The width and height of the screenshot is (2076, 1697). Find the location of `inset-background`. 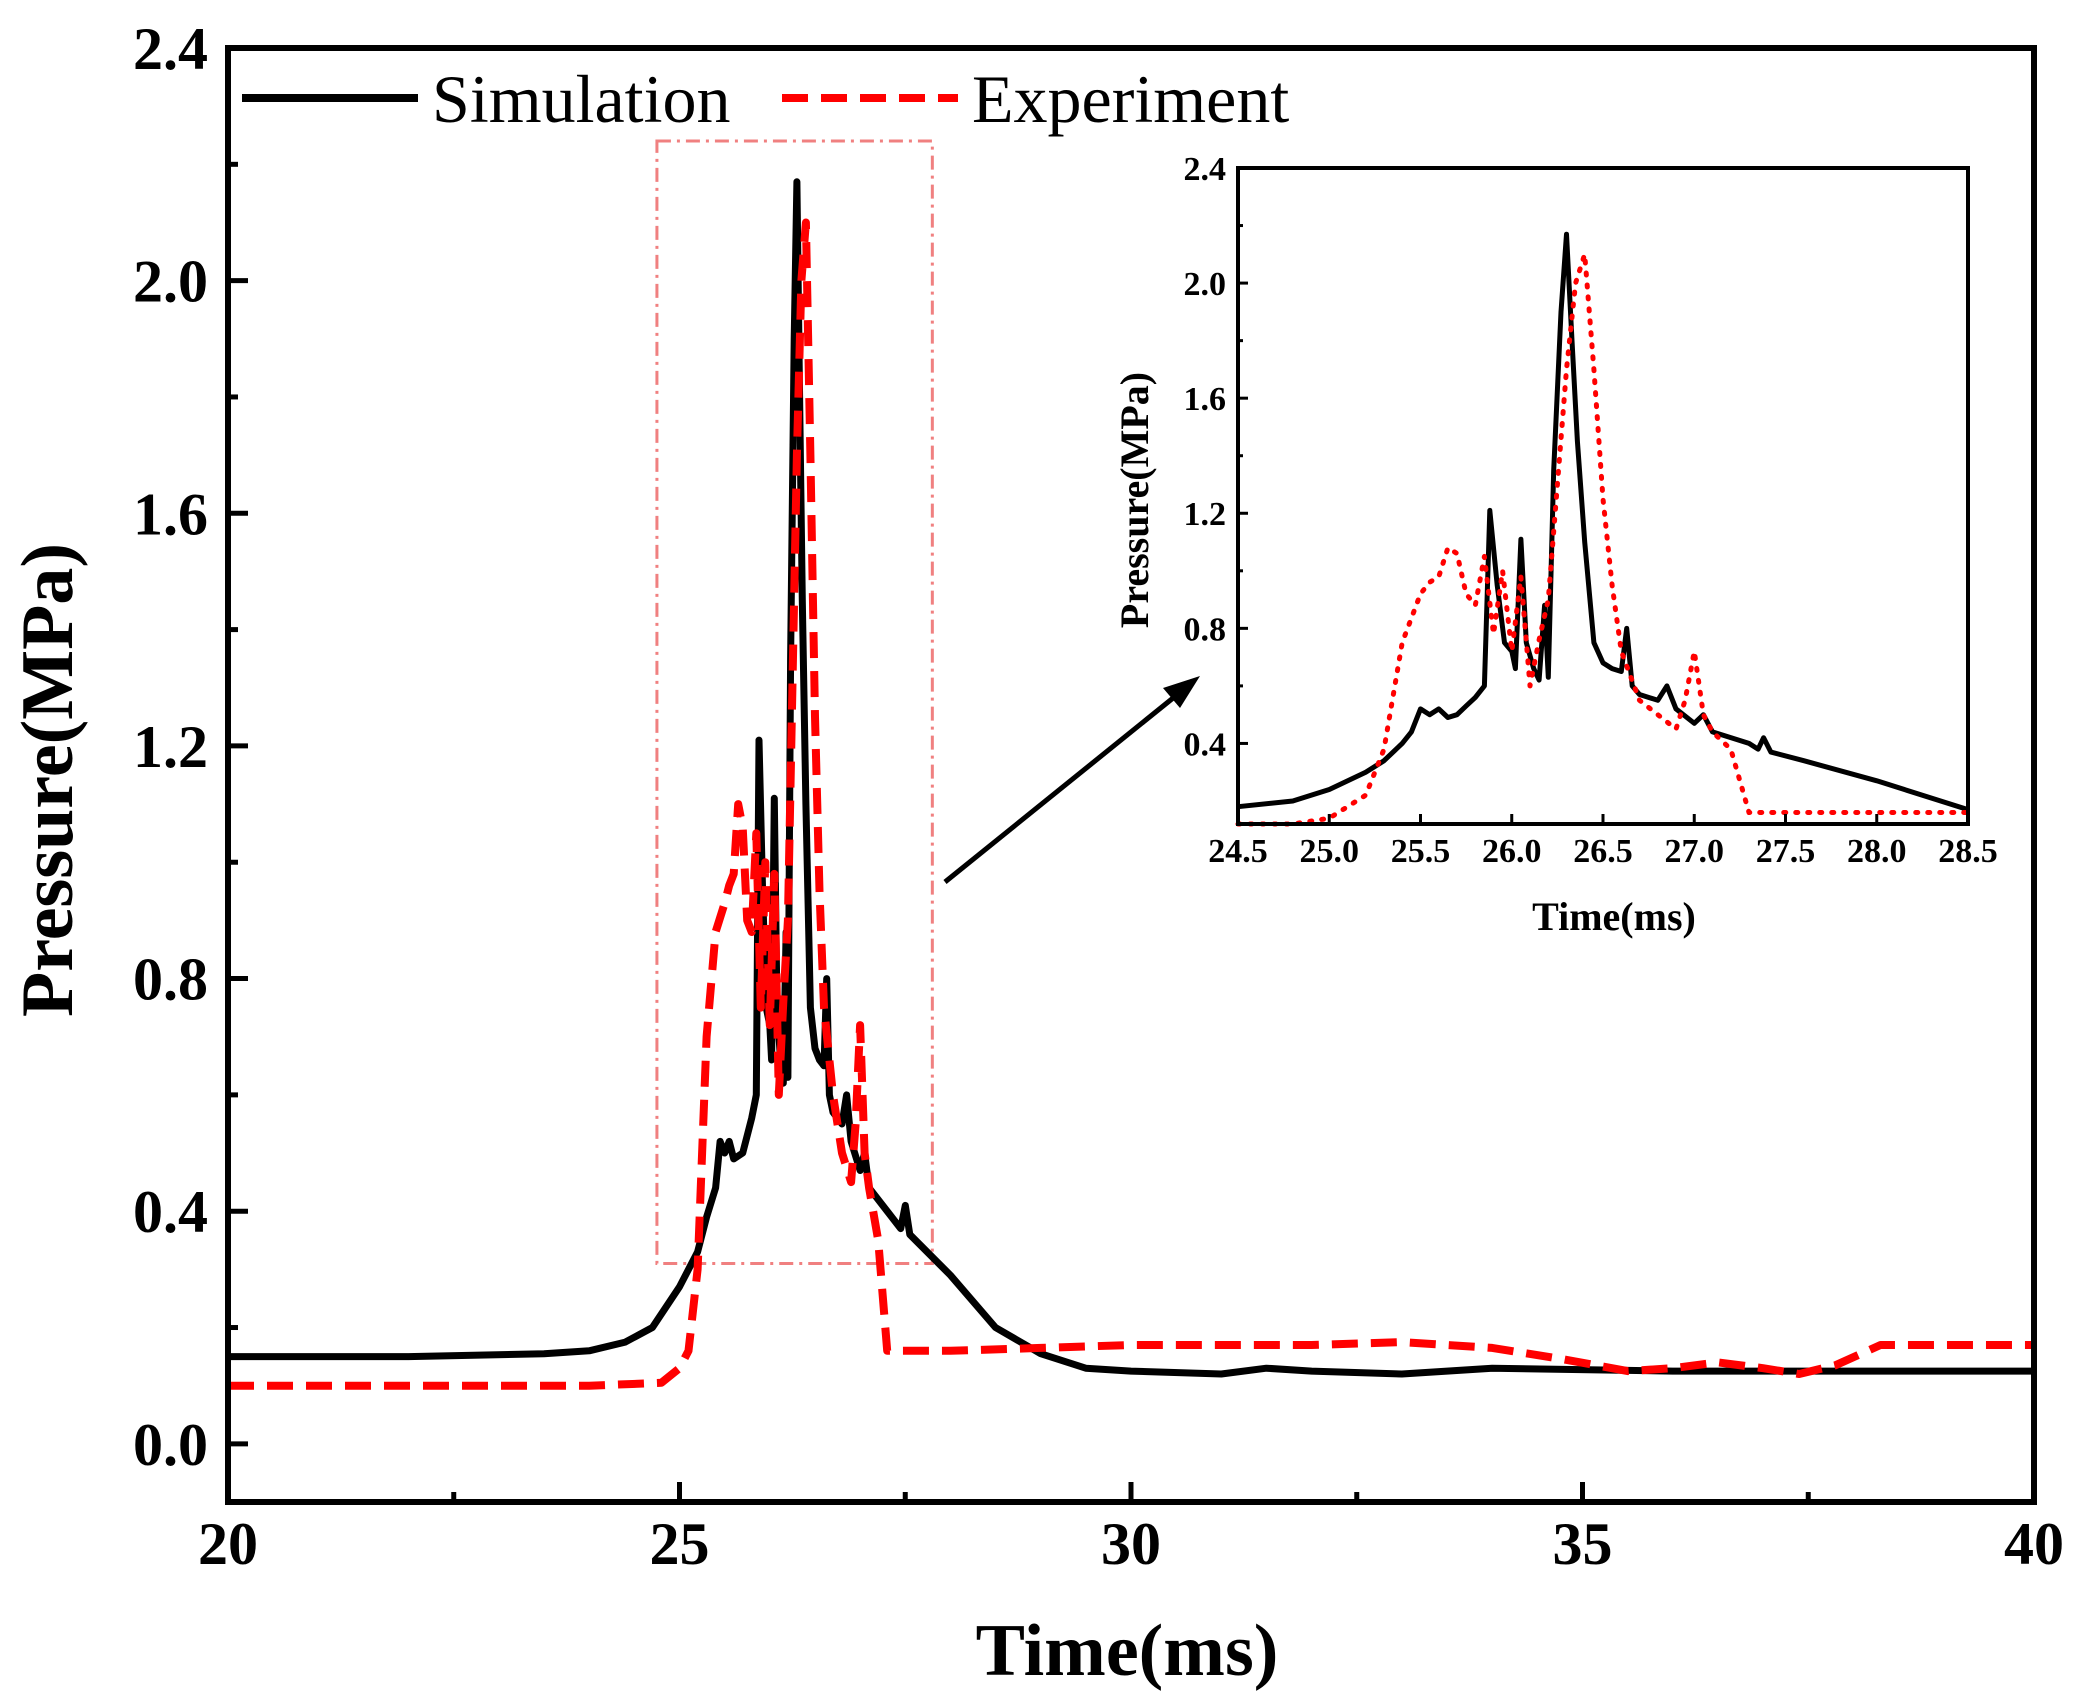

inset-background is located at coordinates (1603, 496).